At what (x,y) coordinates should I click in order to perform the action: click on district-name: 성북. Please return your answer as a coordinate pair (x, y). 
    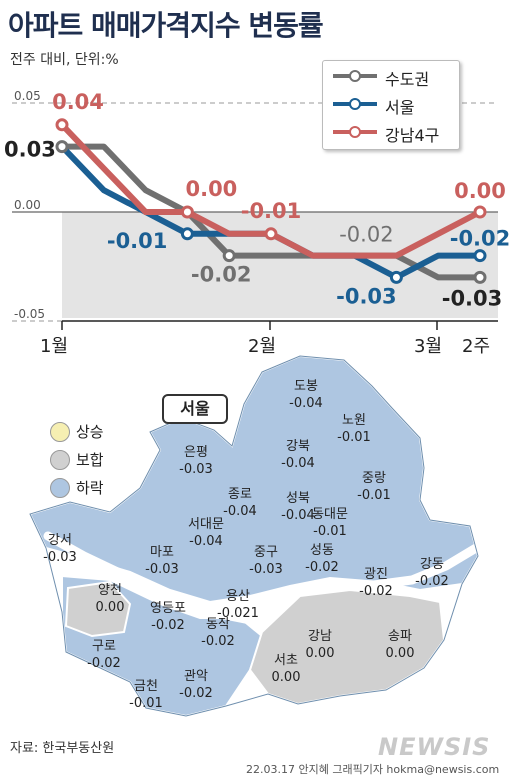
    Looking at the image, I should click on (298, 498).